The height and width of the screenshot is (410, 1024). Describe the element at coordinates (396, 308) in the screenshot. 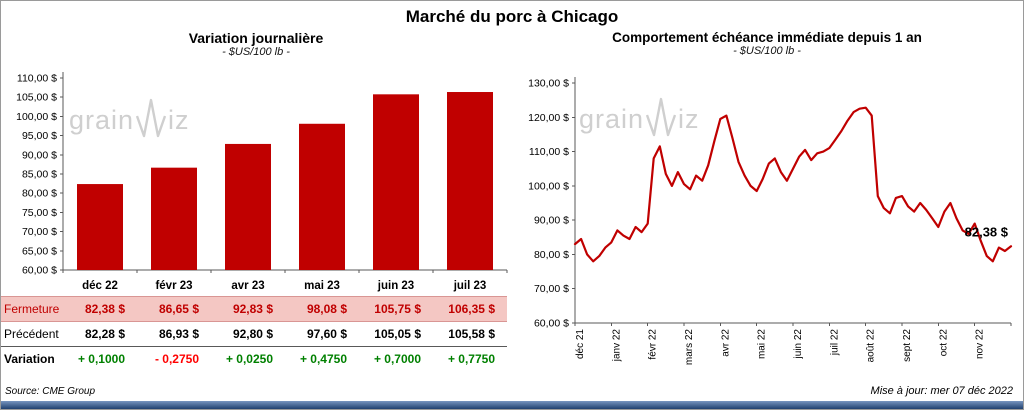

I see `table-cell: 105,75 $` at that location.